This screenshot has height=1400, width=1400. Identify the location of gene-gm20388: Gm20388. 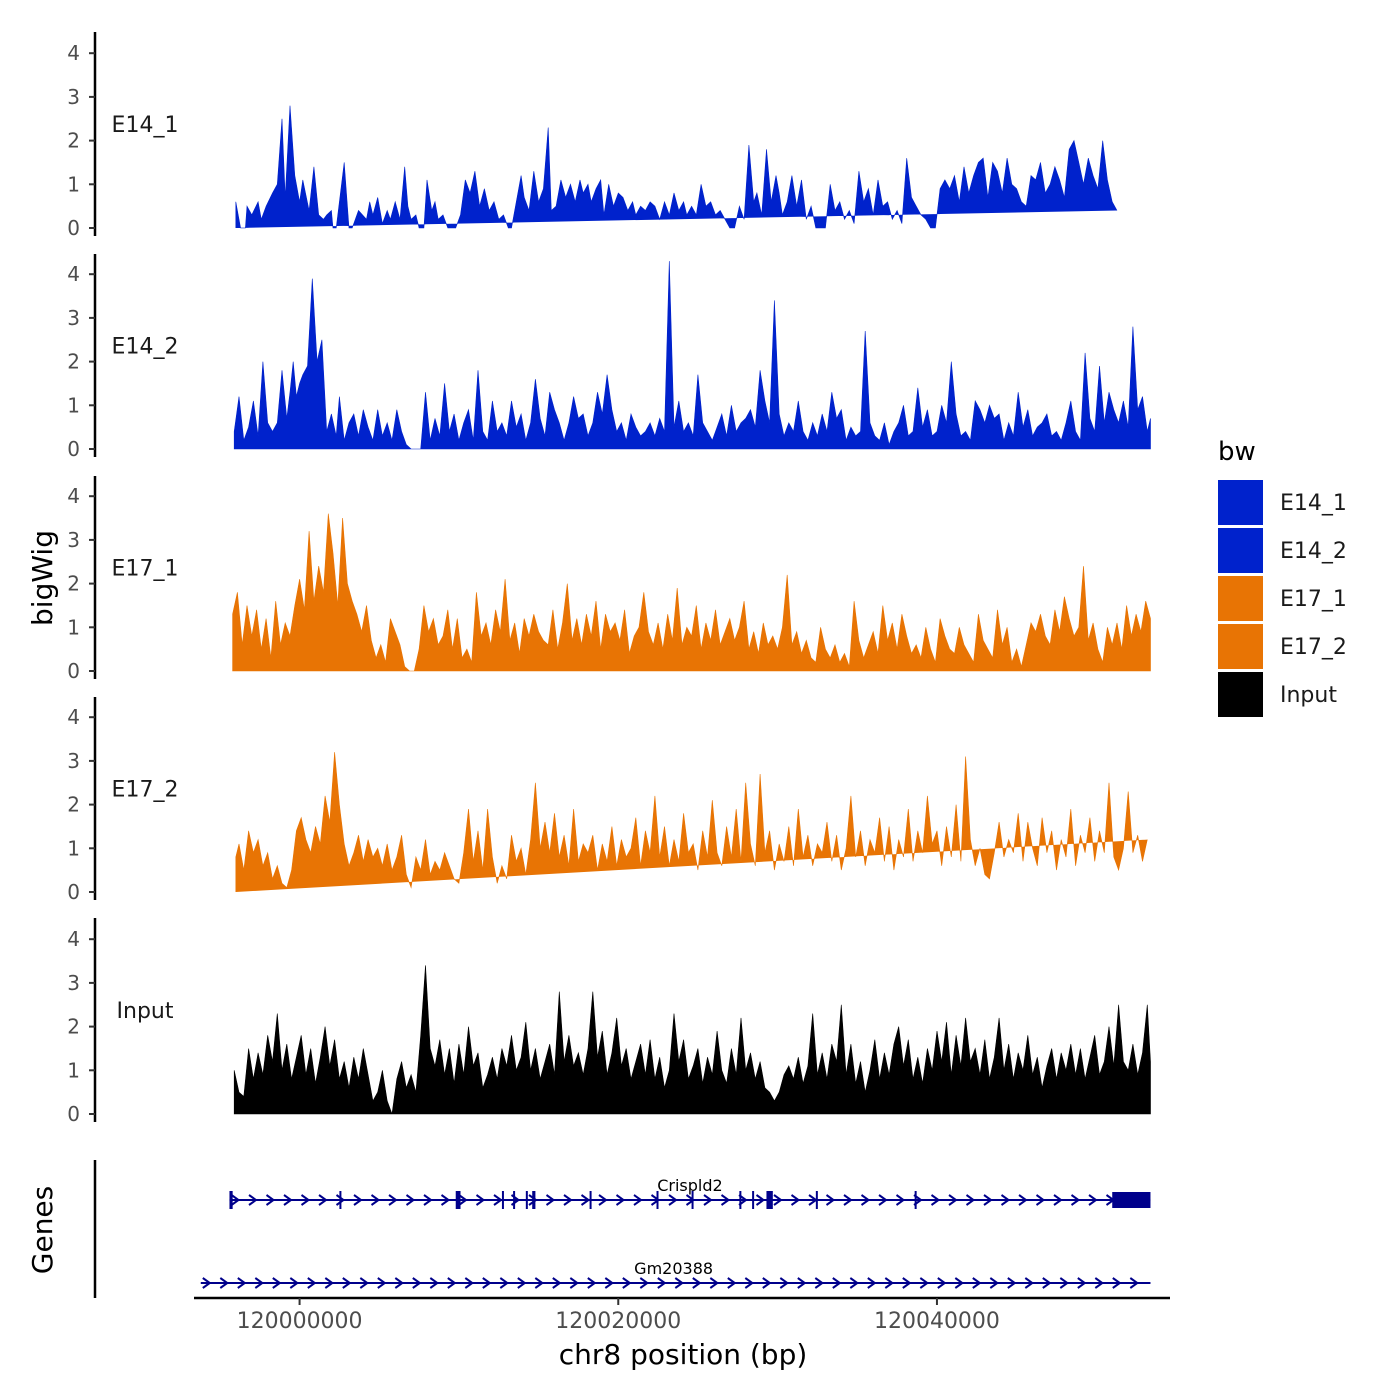
(675, 1274).